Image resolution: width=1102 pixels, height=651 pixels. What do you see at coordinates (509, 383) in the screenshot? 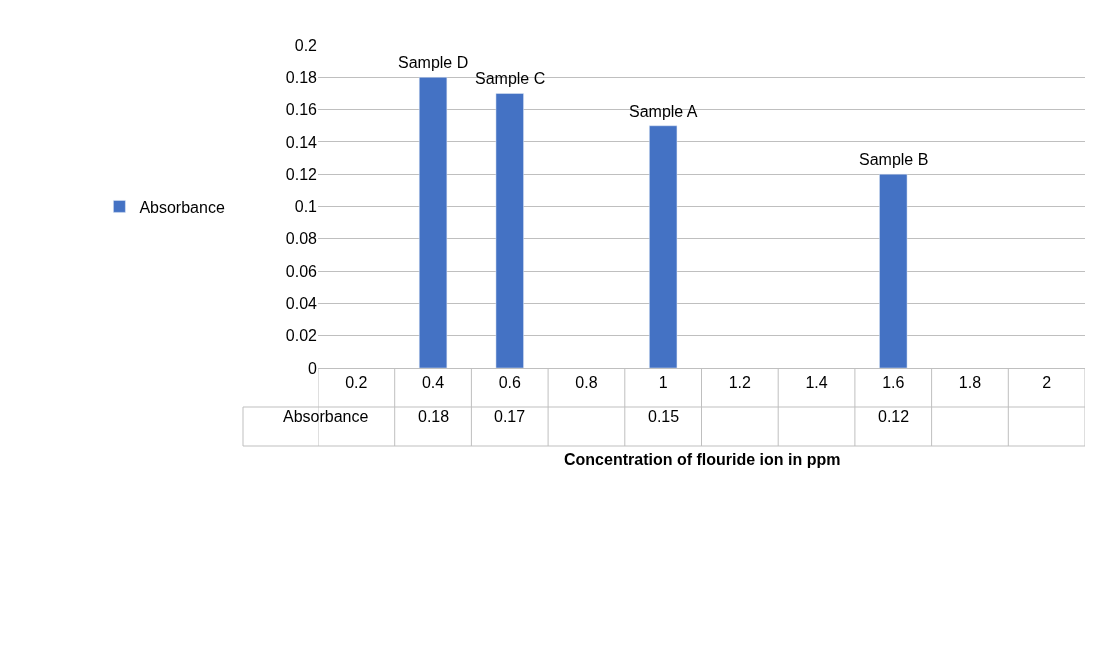
I see `x-tick-label: 0.6` at bounding box center [509, 383].